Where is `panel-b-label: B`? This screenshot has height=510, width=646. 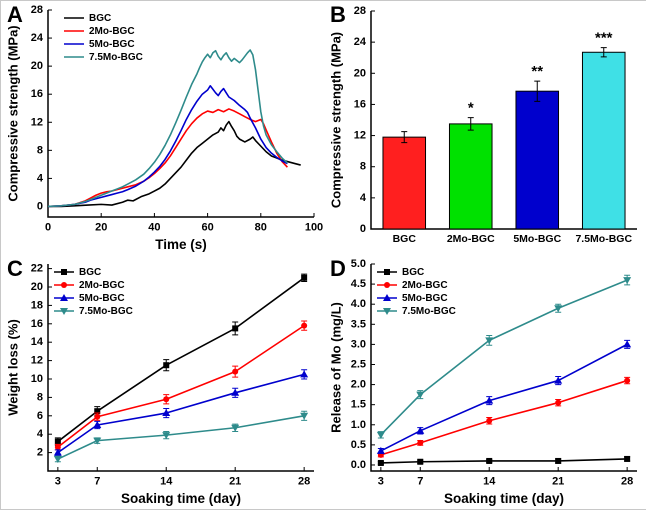 panel-b-label: B is located at coordinates (338, 14).